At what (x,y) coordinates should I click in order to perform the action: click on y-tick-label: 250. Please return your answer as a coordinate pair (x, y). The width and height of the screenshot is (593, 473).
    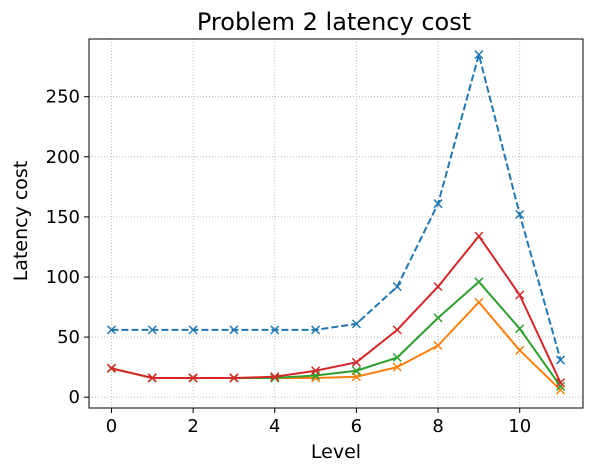
    Looking at the image, I should click on (63, 97).